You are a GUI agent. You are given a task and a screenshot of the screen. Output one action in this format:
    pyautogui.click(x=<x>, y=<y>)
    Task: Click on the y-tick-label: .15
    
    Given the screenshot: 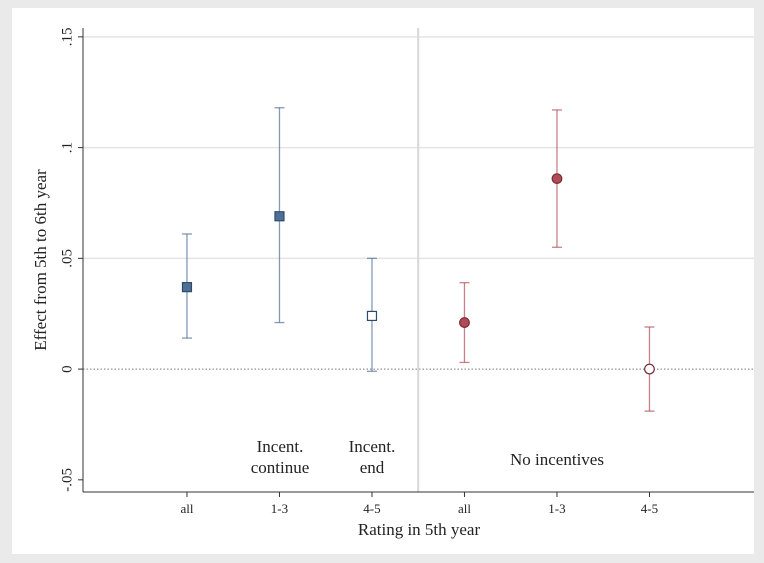 What is the action you would take?
    pyautogui.click(x=67, y=36)
    